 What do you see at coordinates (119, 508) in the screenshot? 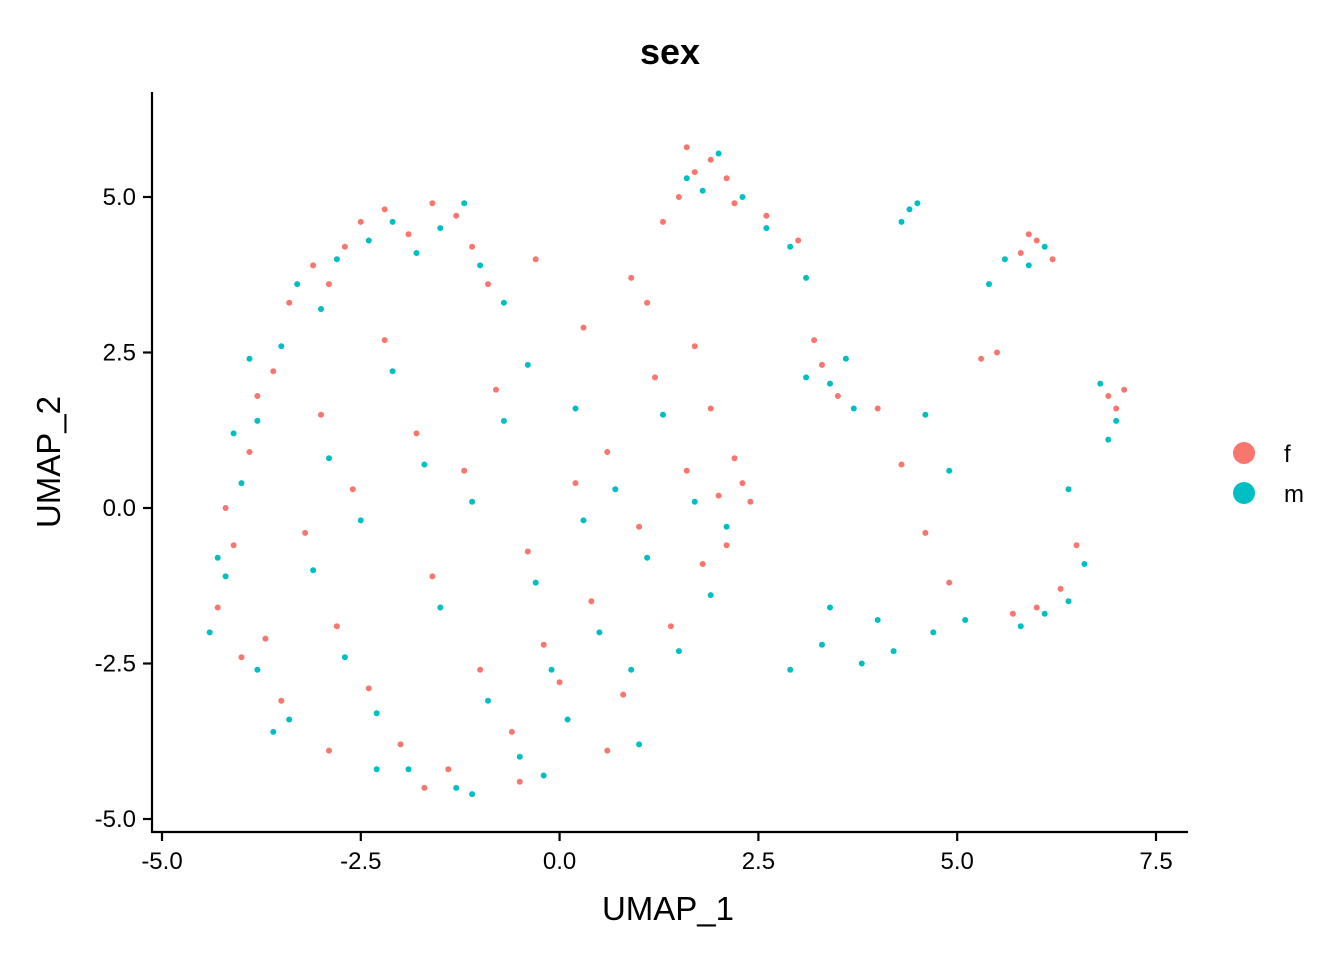
I see `y-tick-label: 0.0` at bounding box center [119, 508].